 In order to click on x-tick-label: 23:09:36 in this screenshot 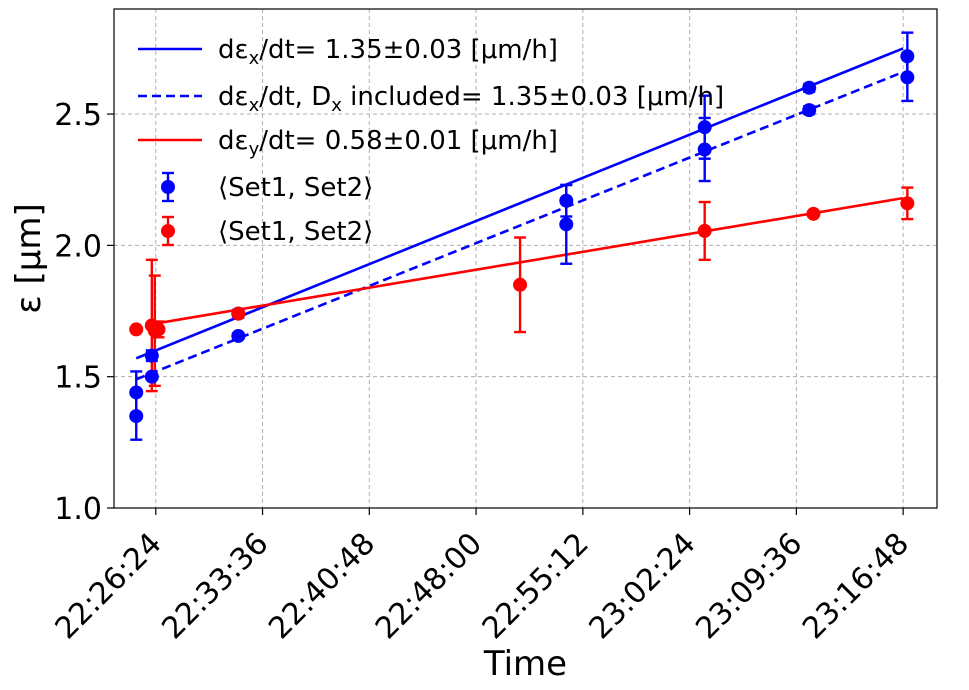, I will do `click(749, 586)`.